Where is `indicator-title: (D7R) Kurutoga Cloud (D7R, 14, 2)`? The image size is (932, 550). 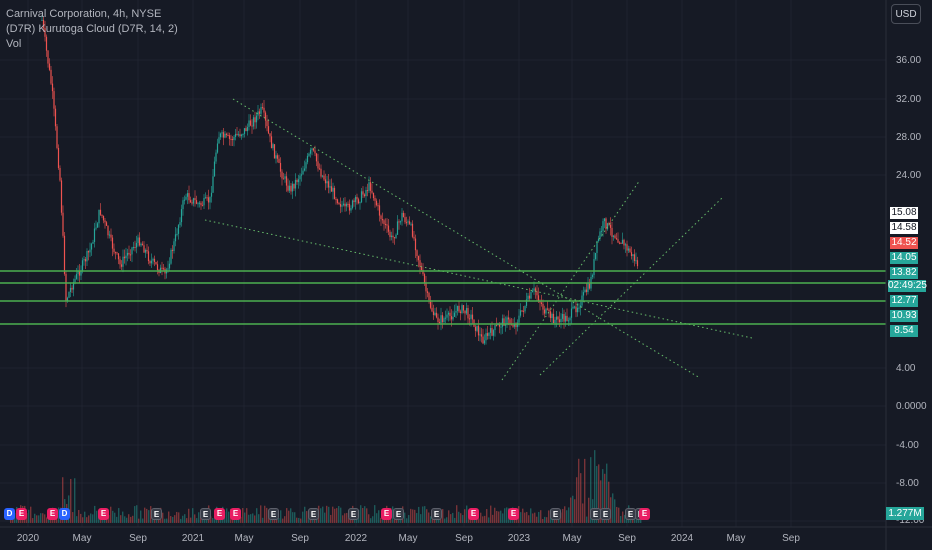
indicator-title: (D7R) Kurutoga Cloud (D7R, 14, 2) is located at coordinates (92, 29).